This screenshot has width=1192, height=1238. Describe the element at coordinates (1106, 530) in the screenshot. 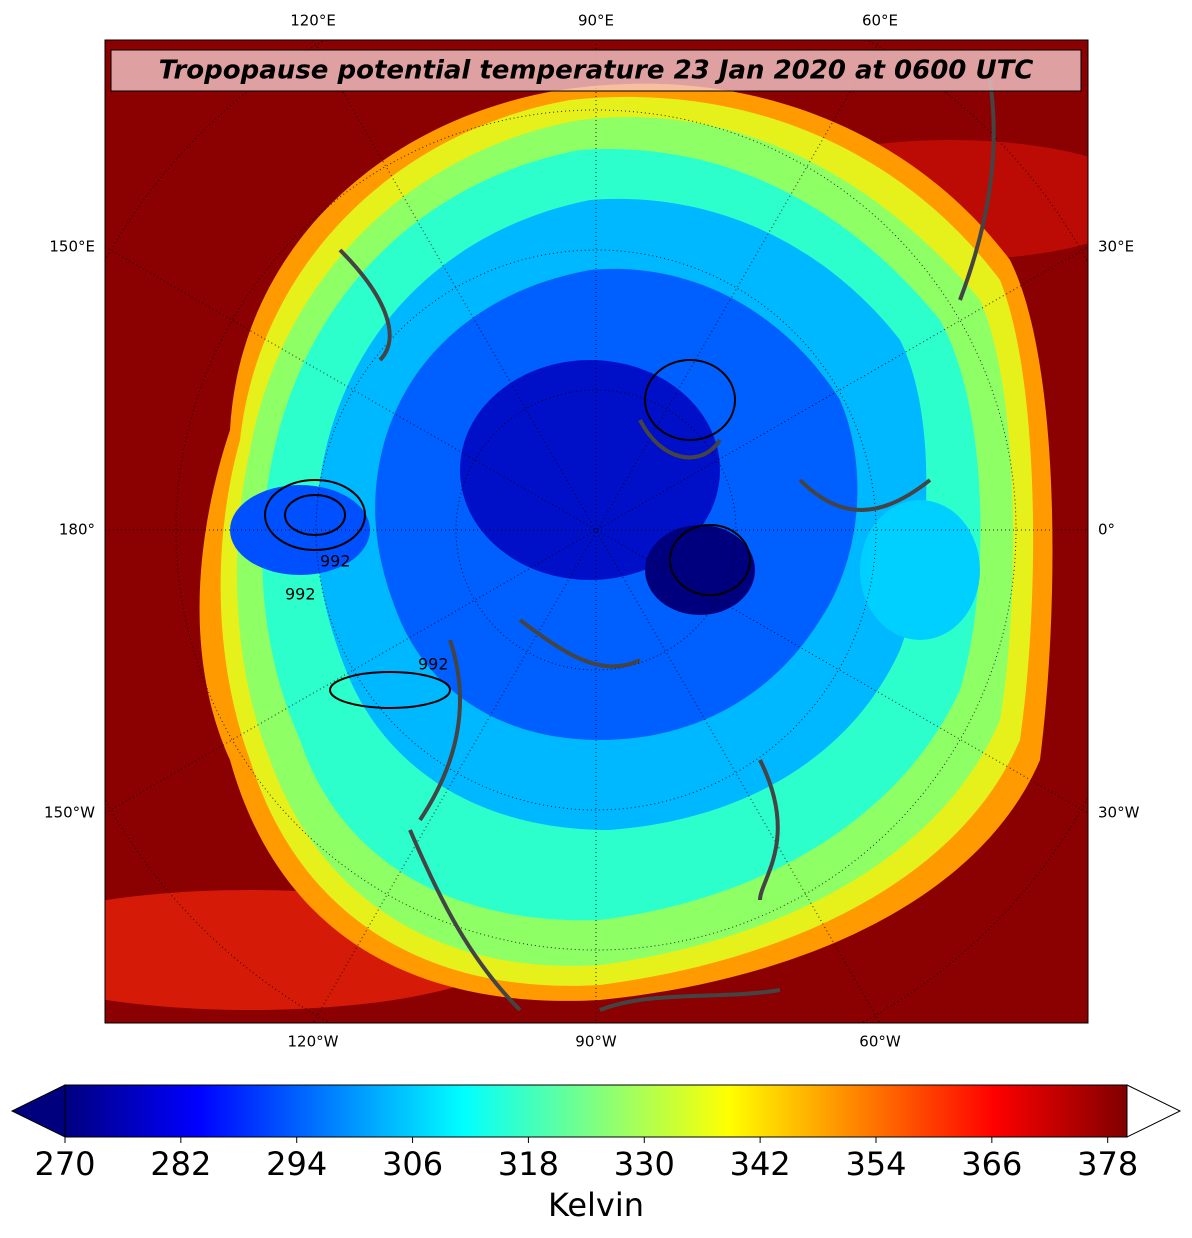

I see `lon-label: 0°` at that location.